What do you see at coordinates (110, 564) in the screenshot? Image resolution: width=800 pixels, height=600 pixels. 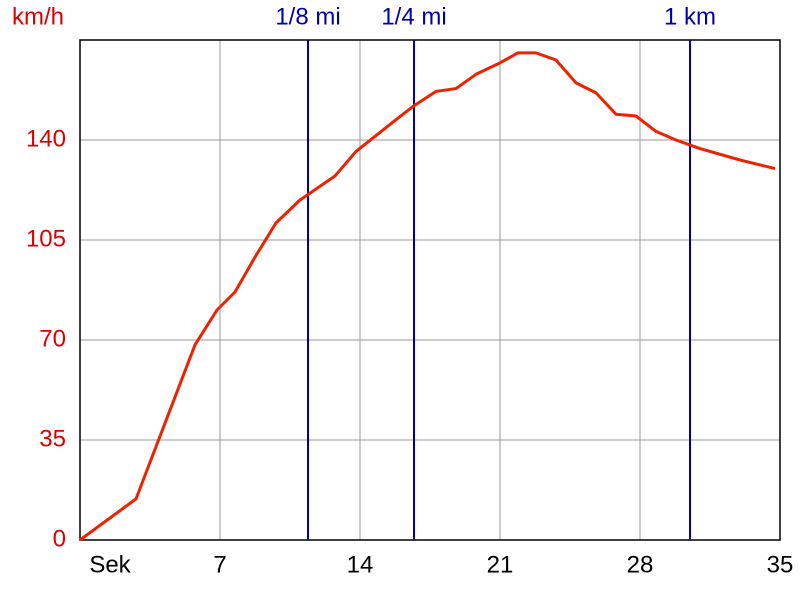 I see `x-axis-label: Sek` at bounding box center [110, 564].